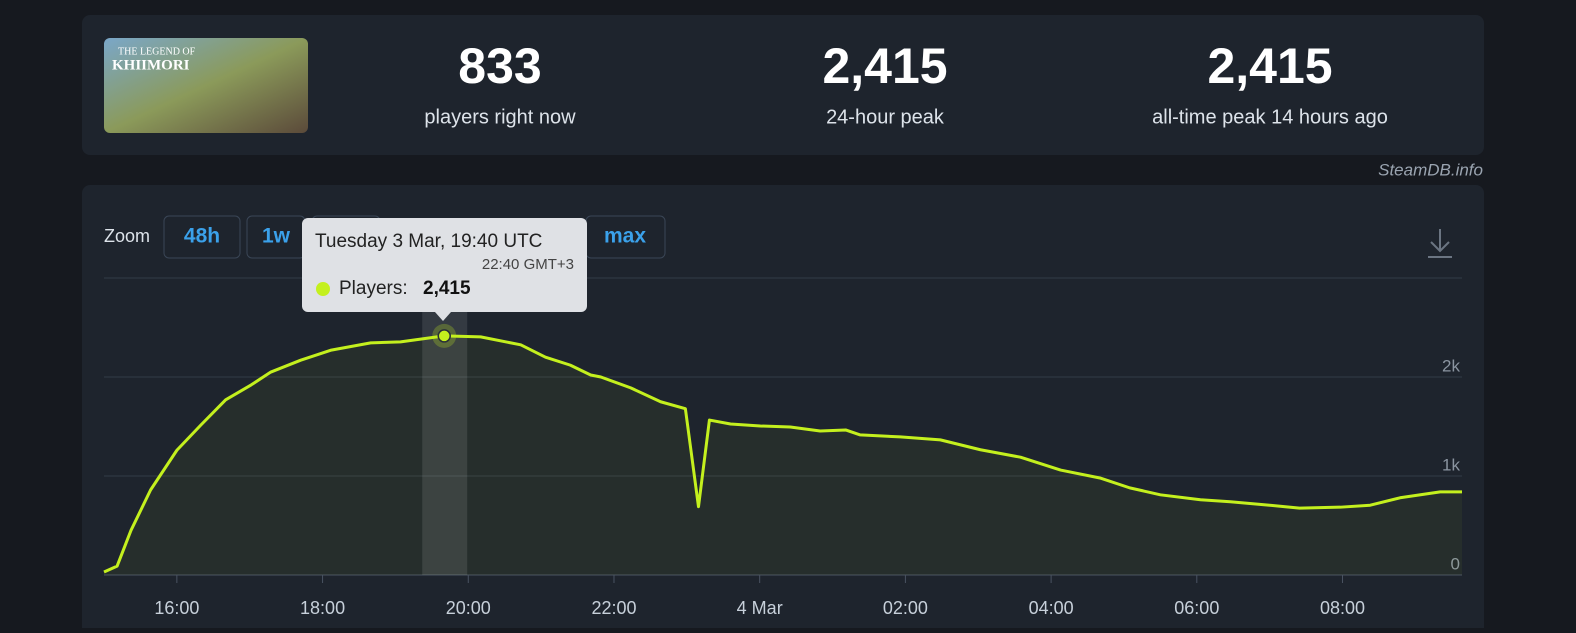 The width and height of the screenshot is (1576, 633). Describe the element at coordinates (885, 117) in the screenshot. I see `stat-label: 24-hour peak` at that location.